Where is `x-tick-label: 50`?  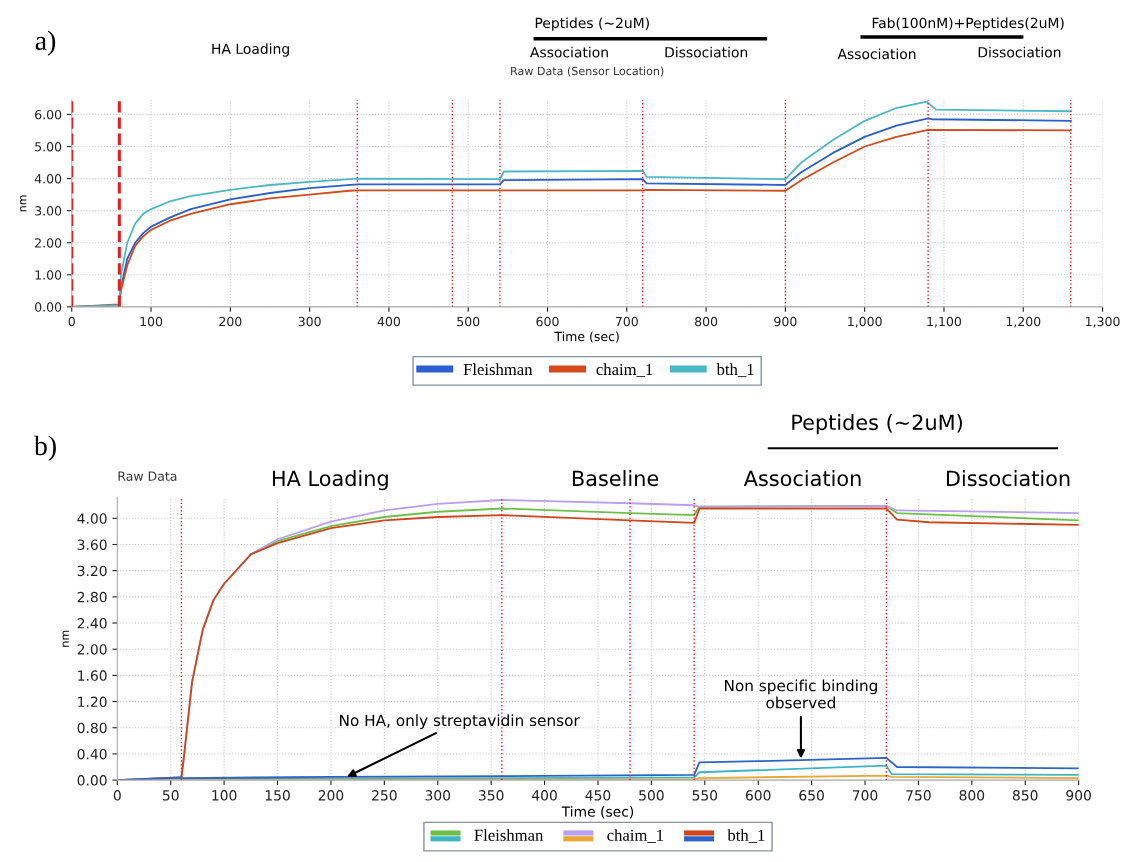
x-tick-label: 50 is located at coordinates (170, 795).